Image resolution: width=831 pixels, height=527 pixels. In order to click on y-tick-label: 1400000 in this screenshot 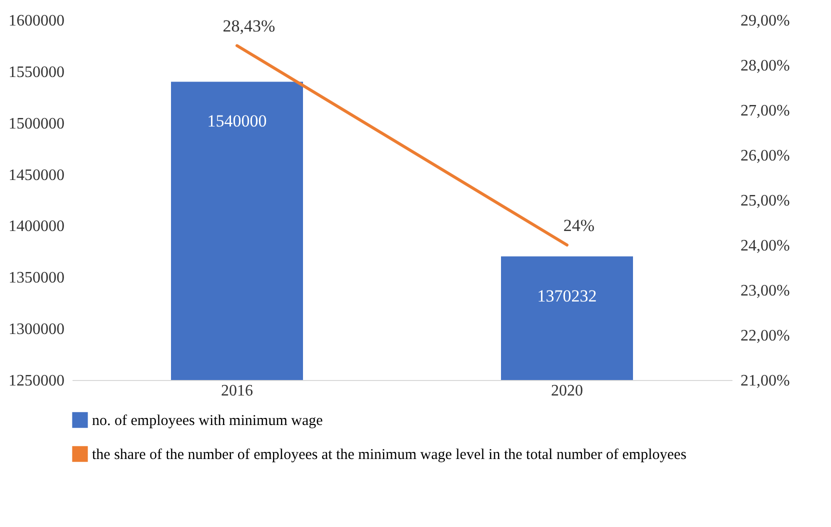, I will do `click(36, 227)`.